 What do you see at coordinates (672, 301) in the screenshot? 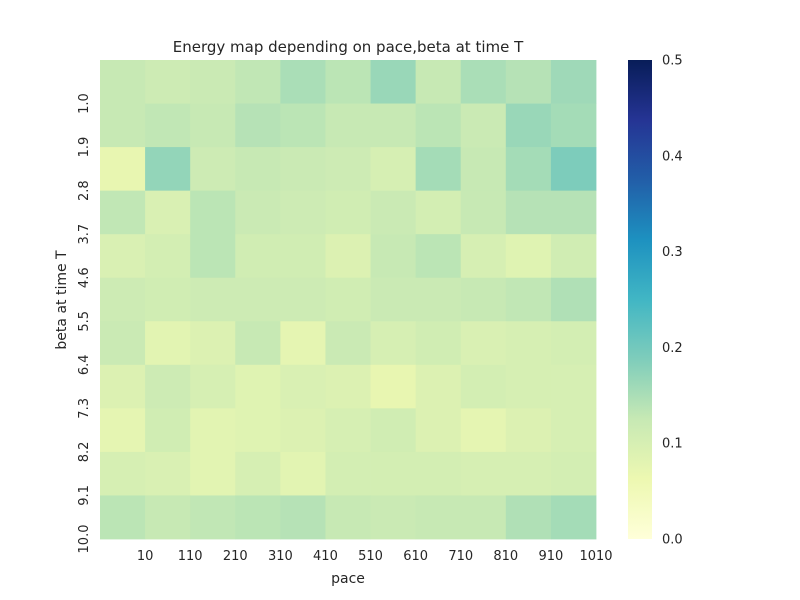
I see `colorbar-tick-labels: 0.0 0.1 0.2 0.3 0.4 0.5` at bounding box center [672, 301].